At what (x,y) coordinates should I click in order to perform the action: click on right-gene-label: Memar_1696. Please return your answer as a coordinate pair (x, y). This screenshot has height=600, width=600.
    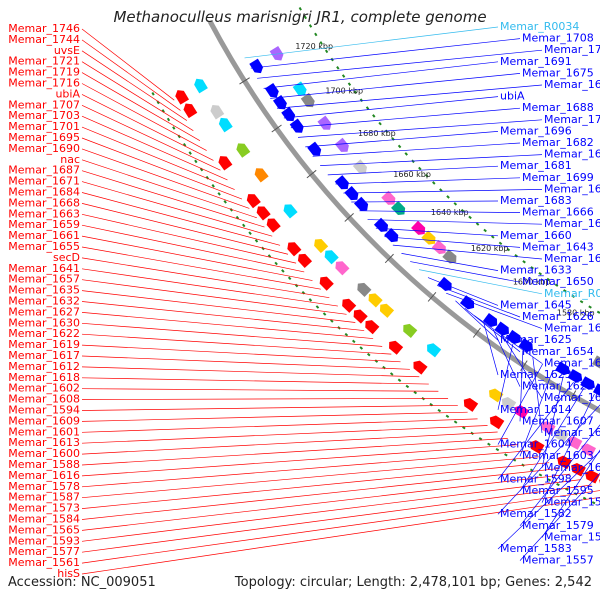
    Looking at the image, I should click on (536, 130).